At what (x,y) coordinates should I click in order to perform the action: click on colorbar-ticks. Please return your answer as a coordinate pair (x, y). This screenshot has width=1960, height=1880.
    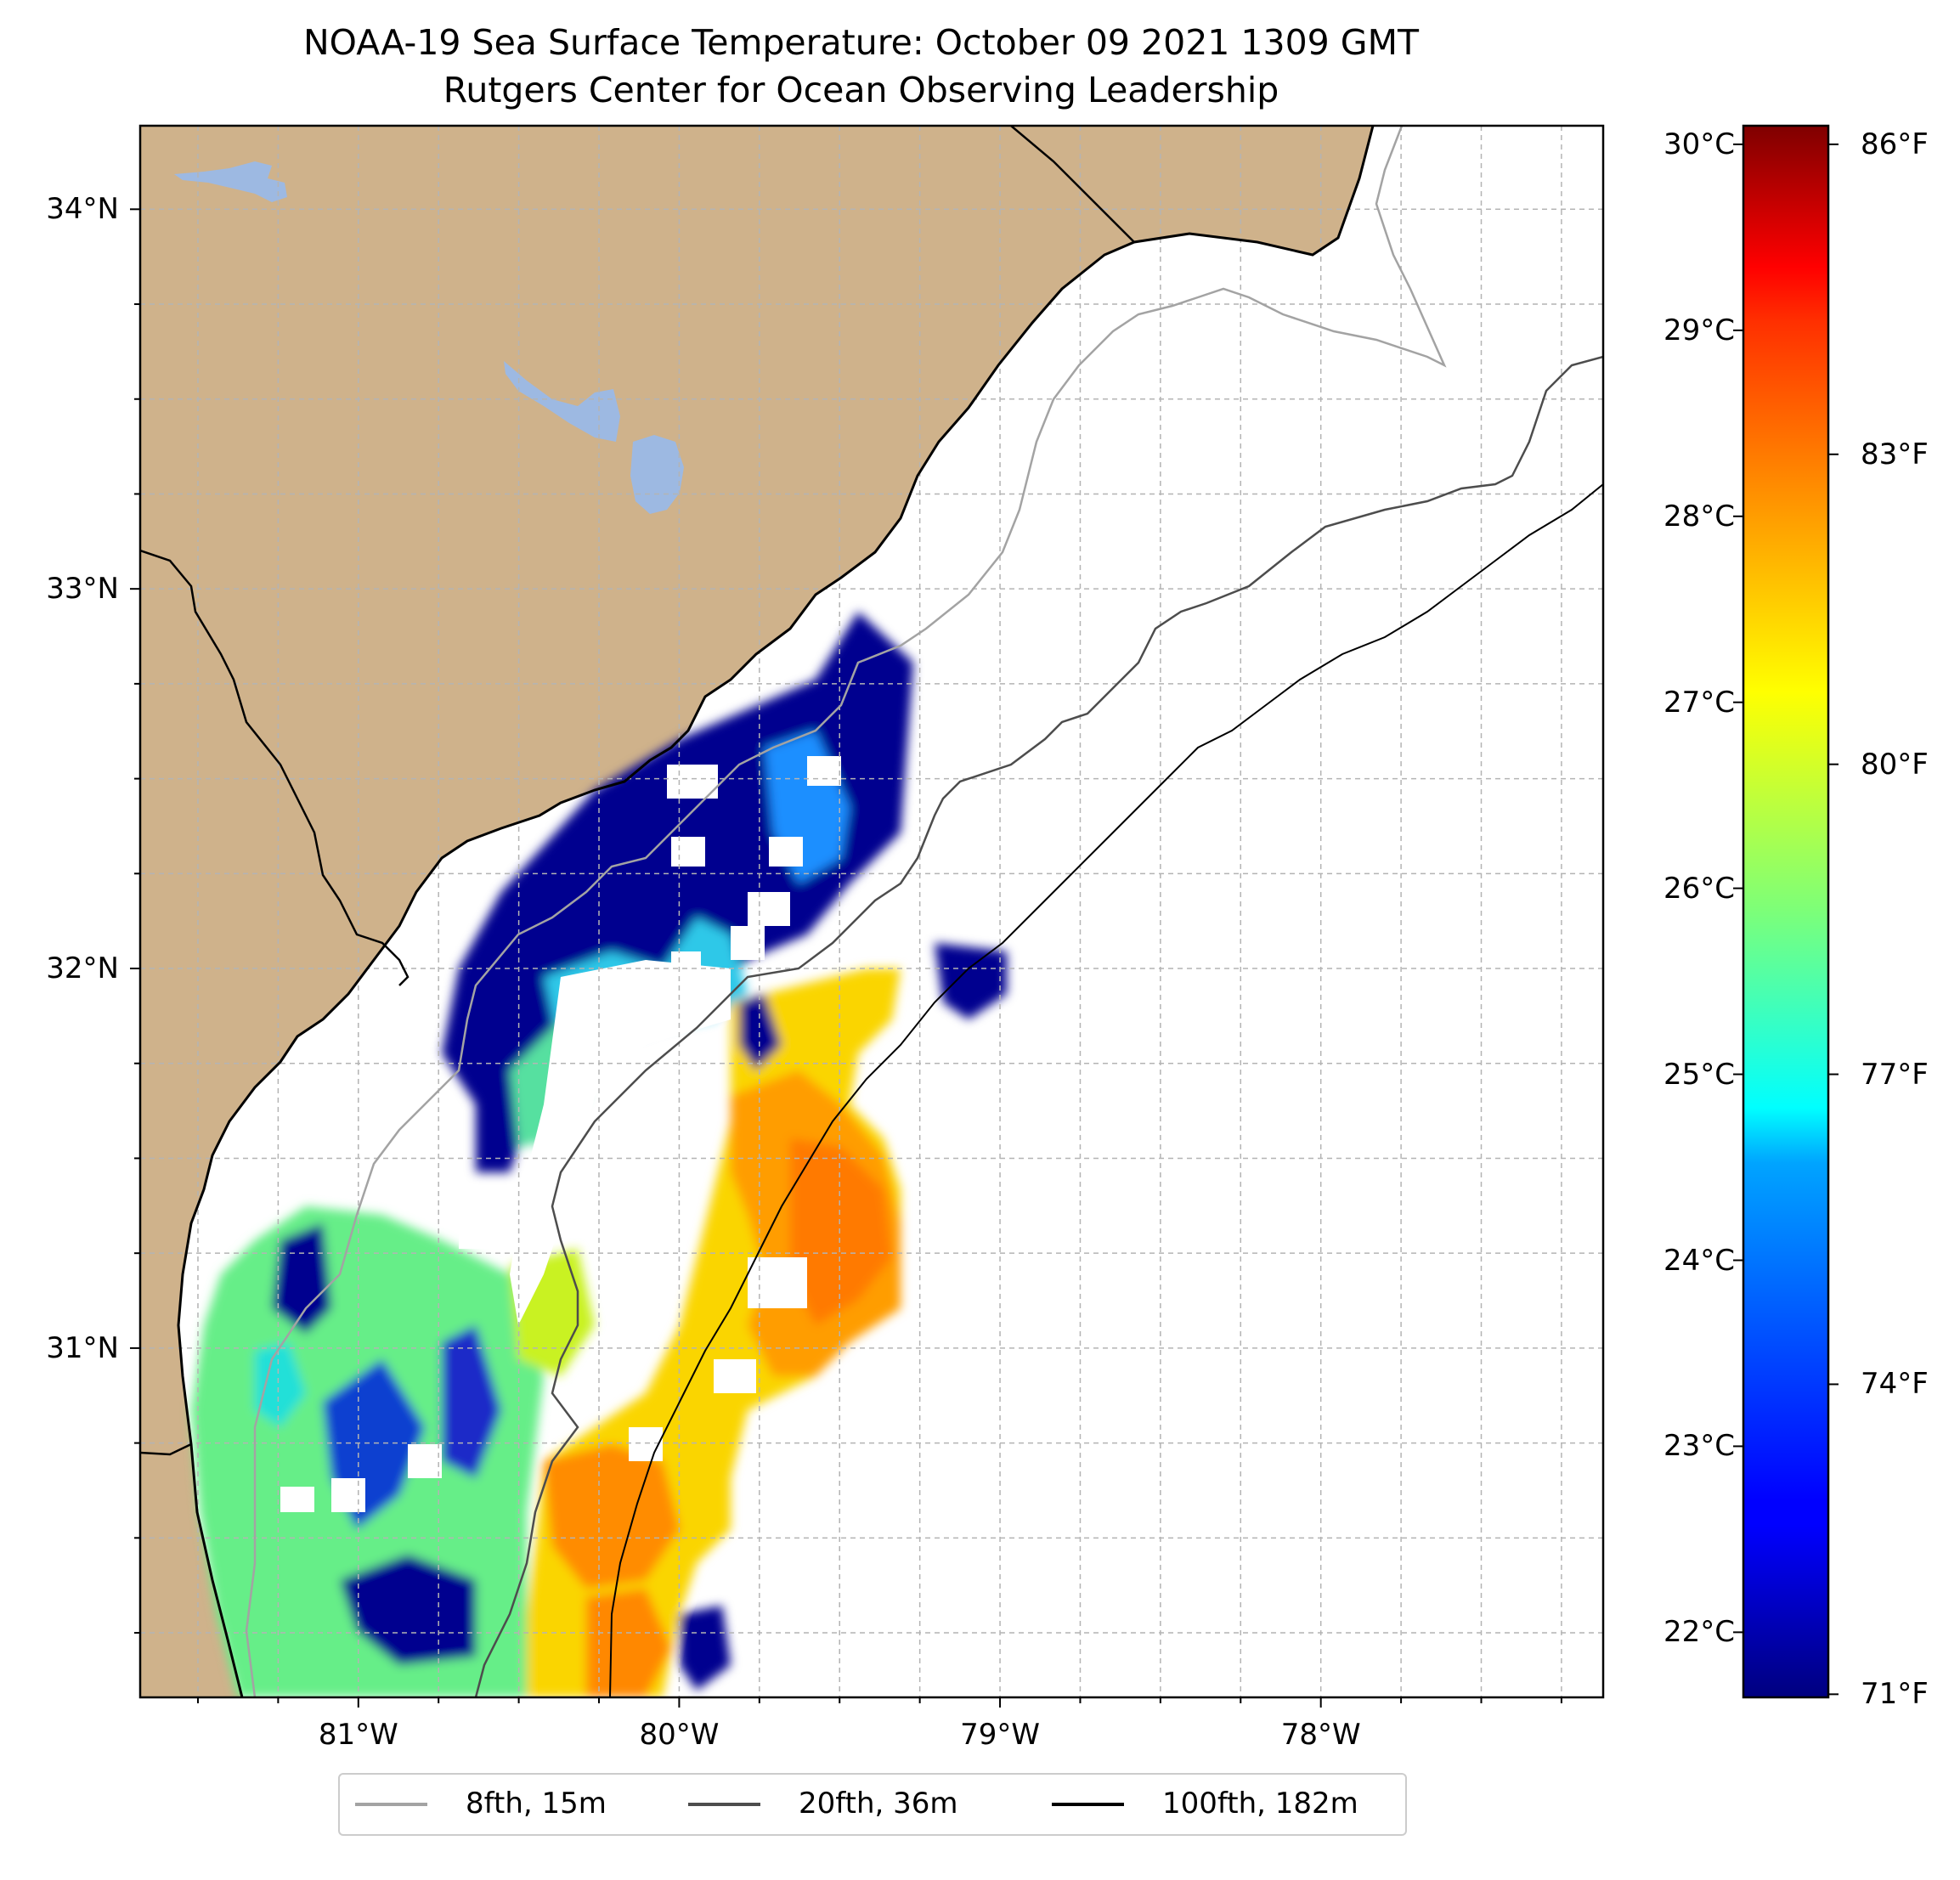
    Looking at the image, I should click on (1786, 920).